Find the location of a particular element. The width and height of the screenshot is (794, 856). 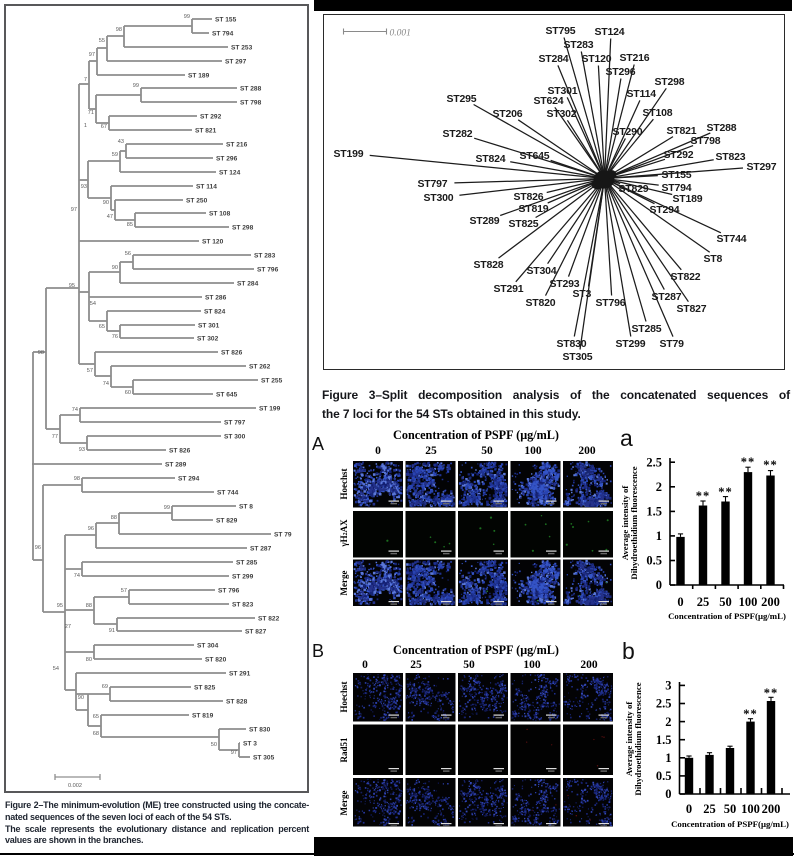

svg-text: ST821 is located at coordinates (681, 131).